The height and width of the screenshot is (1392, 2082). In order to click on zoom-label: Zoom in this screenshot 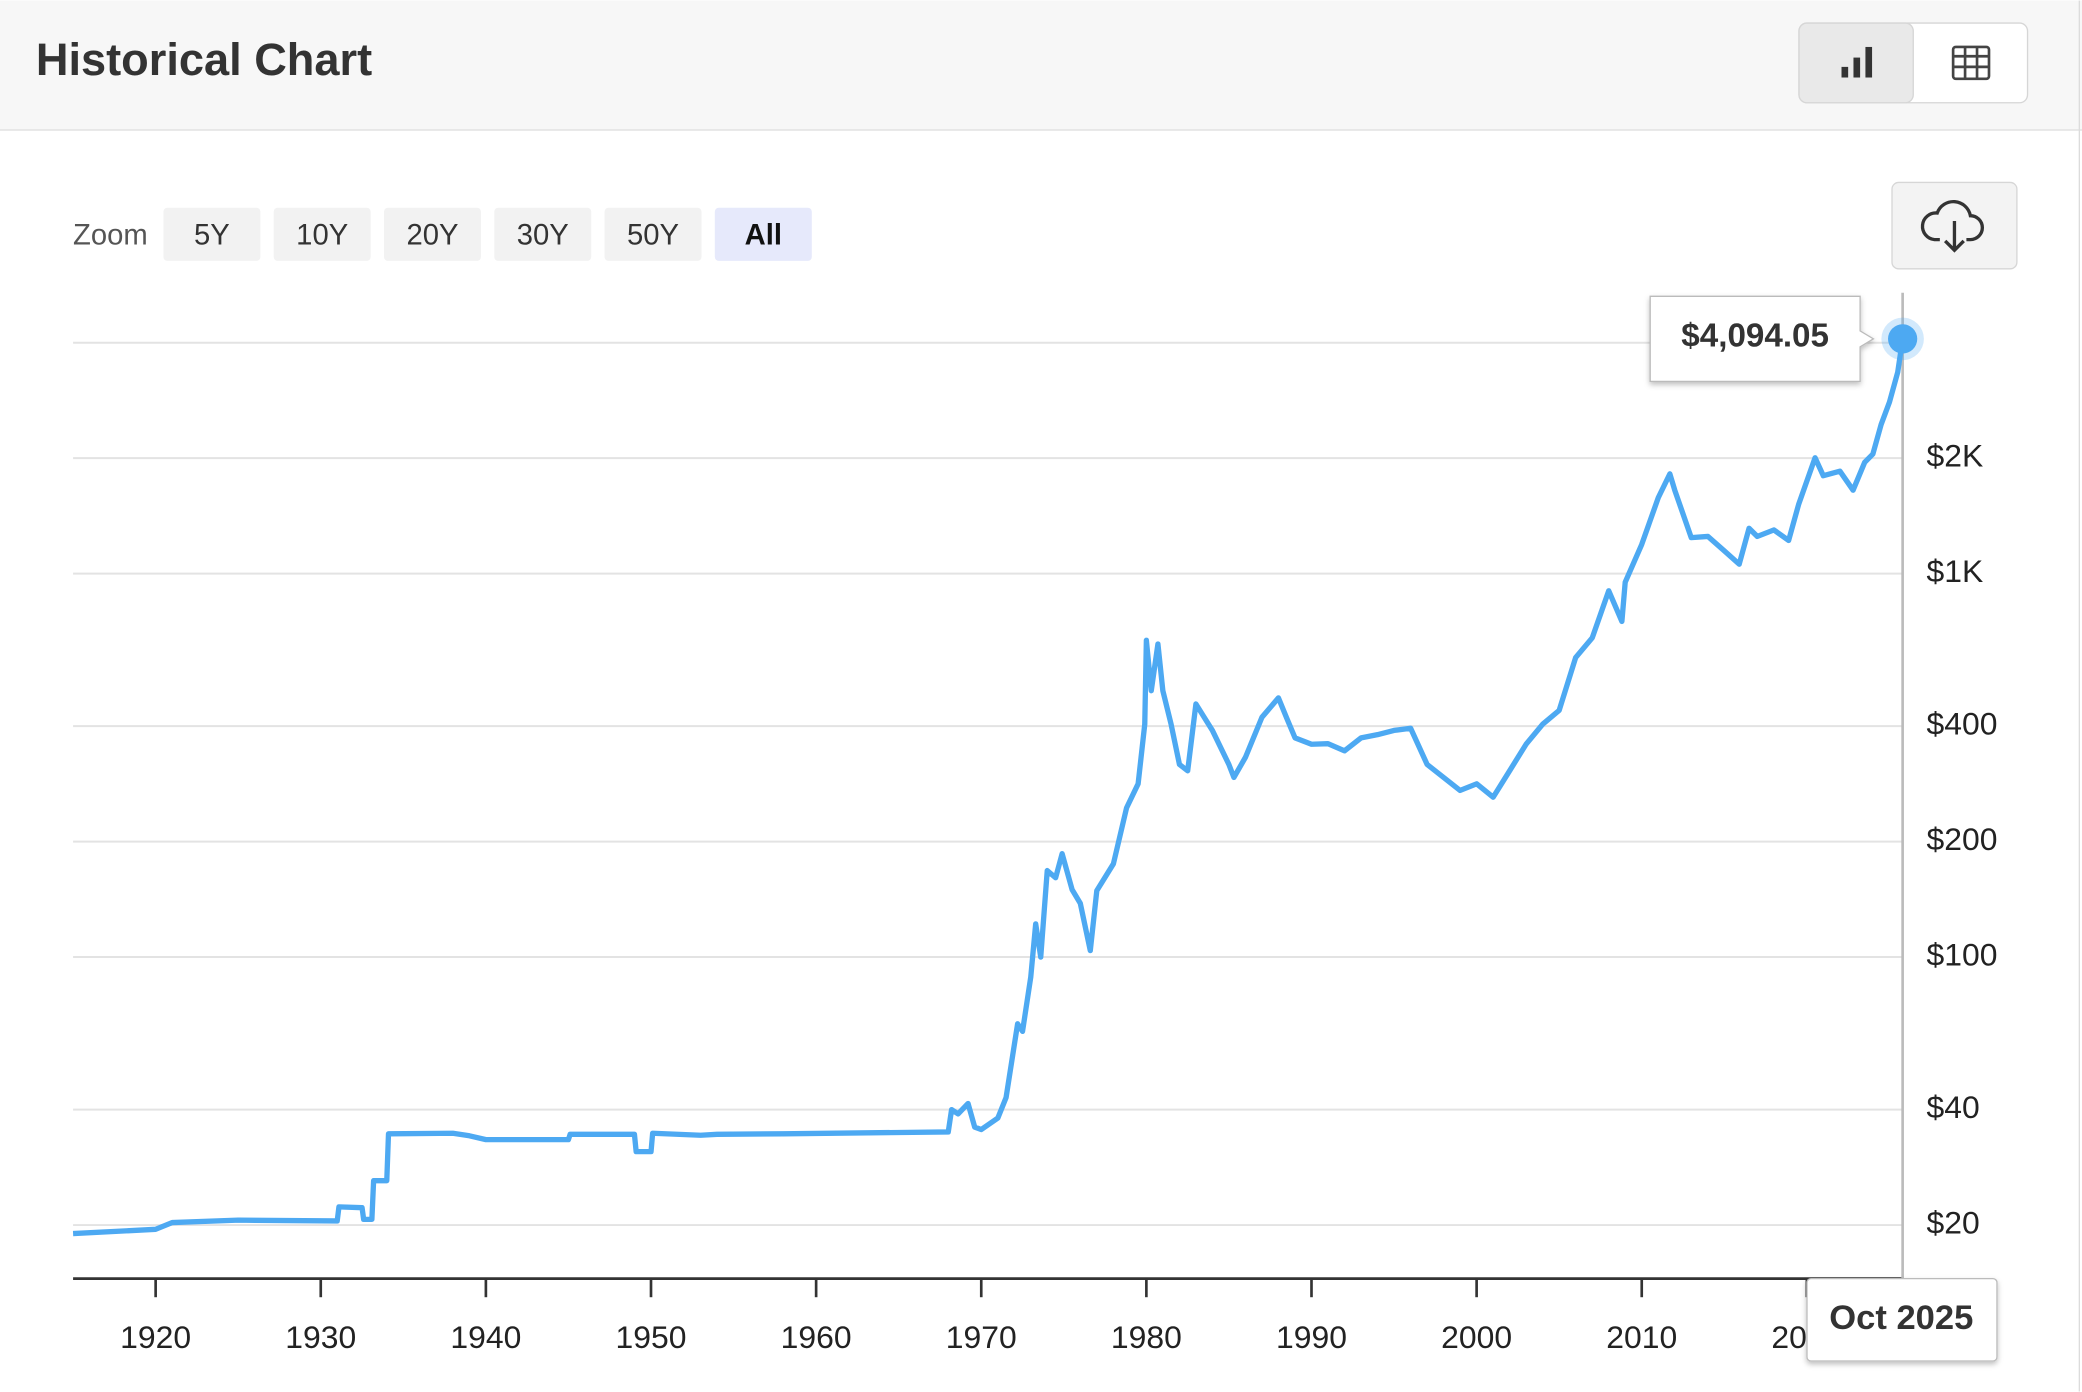, I will do `click(110, 236)`.